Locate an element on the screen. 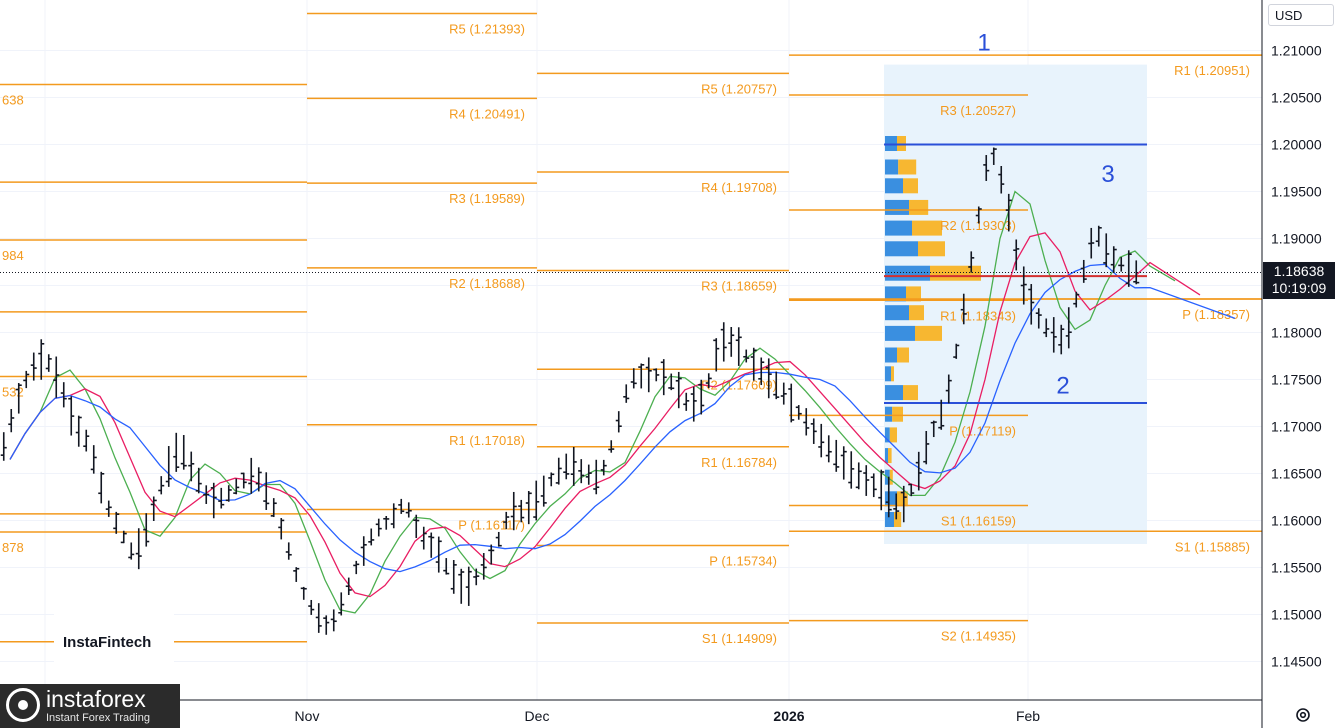  y-tick-label: 1.16500 is located at coordinates (1296, 474).